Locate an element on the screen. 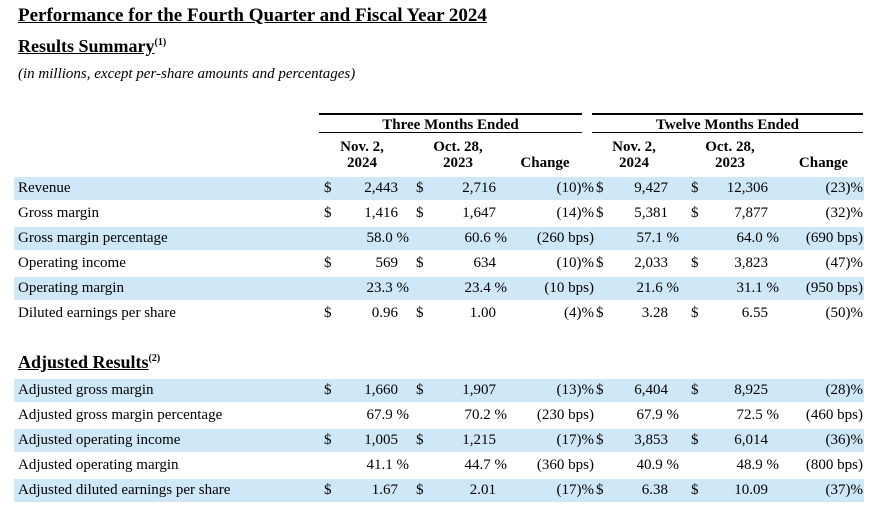 This screenshot has width=880, height=512. value-y-change: (47)% is located at coordinates (844, 263).